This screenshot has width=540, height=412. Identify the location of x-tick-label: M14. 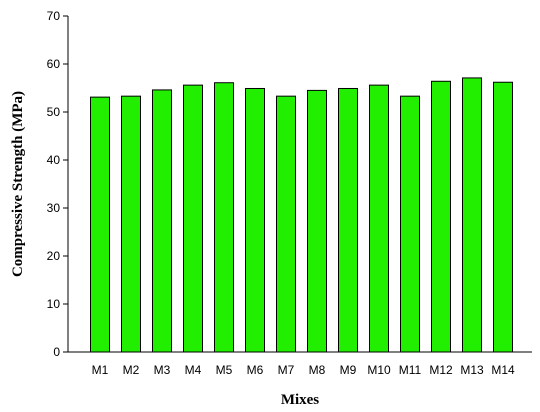
(503, 370).